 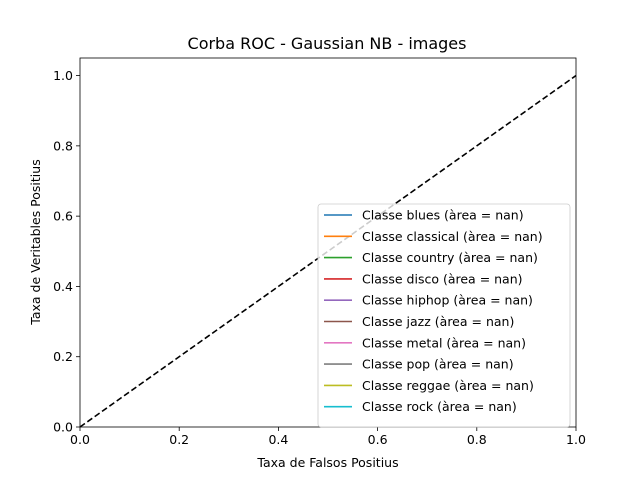 What do you see at coordinates (477, 439) in the screenshot?
I see `x-tick-label-4: 0.8` at bounding box center [477, 439].